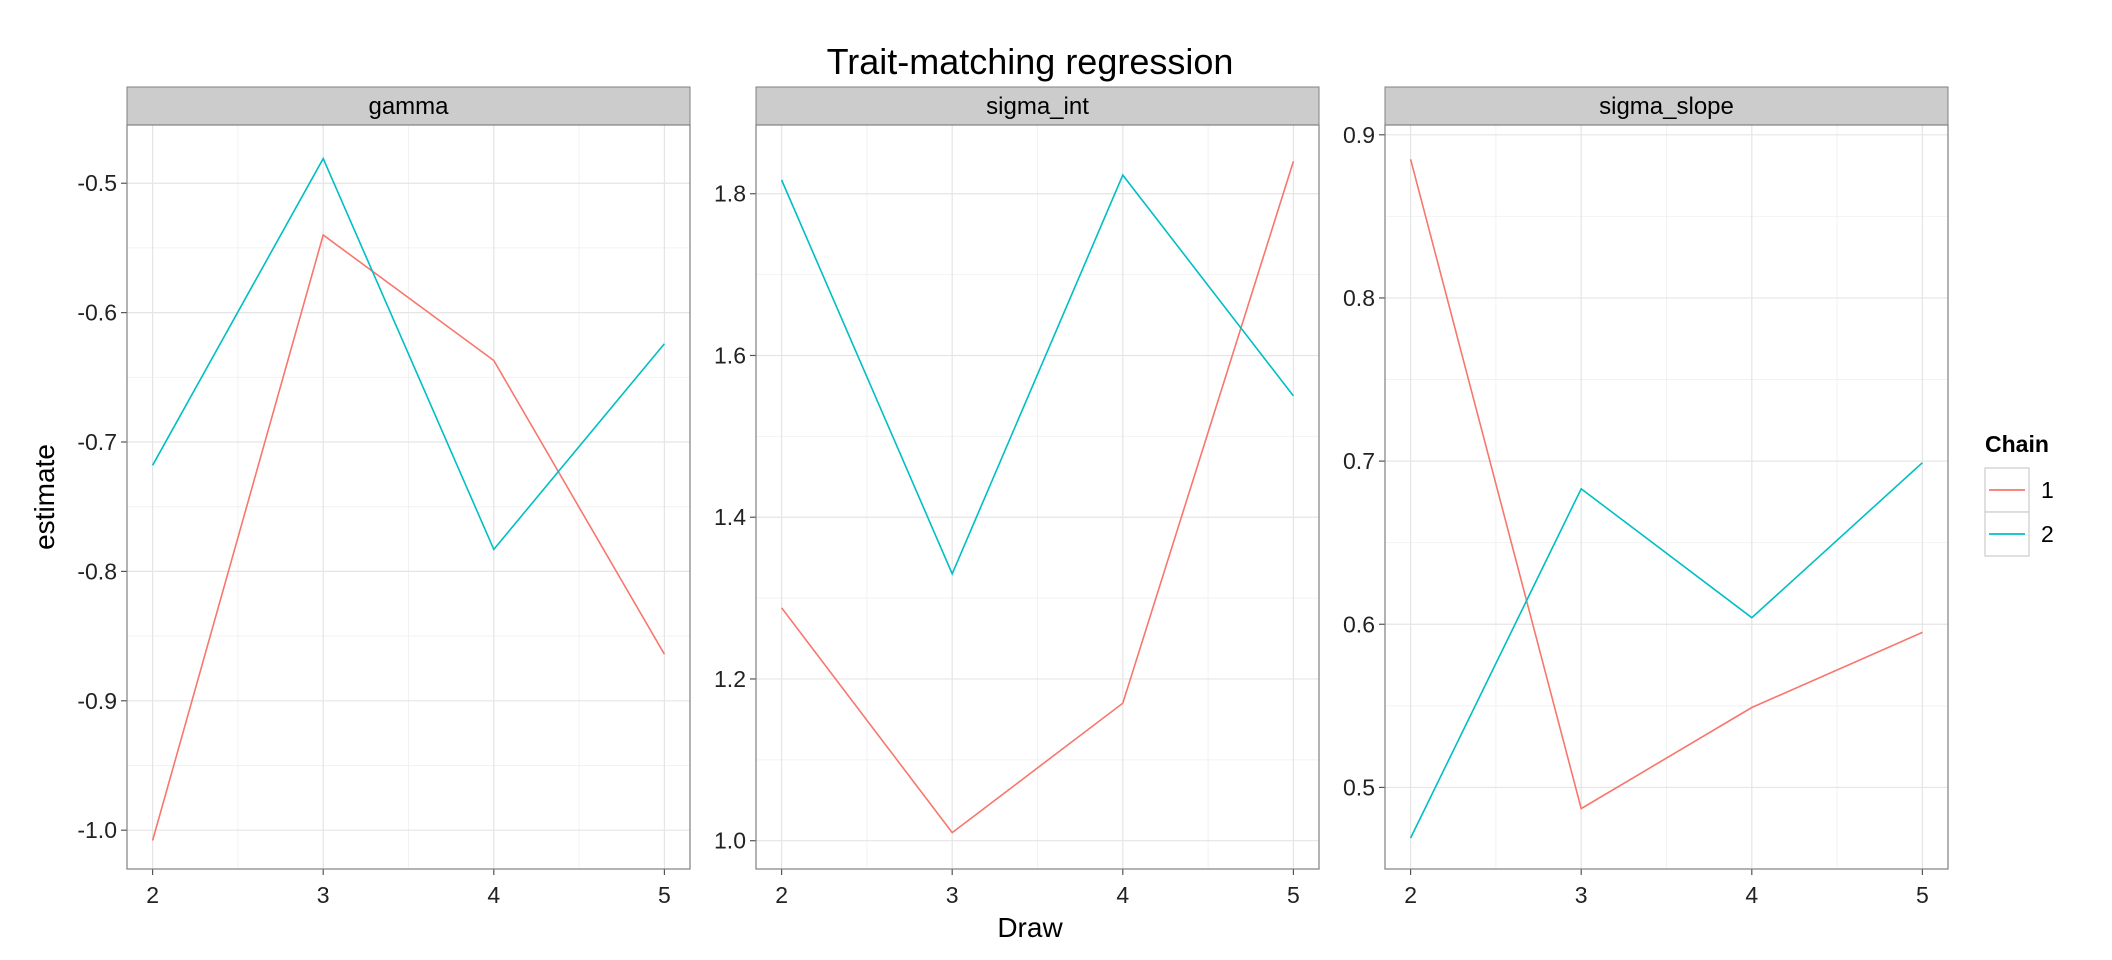 Image resolution: width=2112 pixels, height=960 pixels. I want to click on facet-strip-label: sigma_slope, so click(1666, 106).